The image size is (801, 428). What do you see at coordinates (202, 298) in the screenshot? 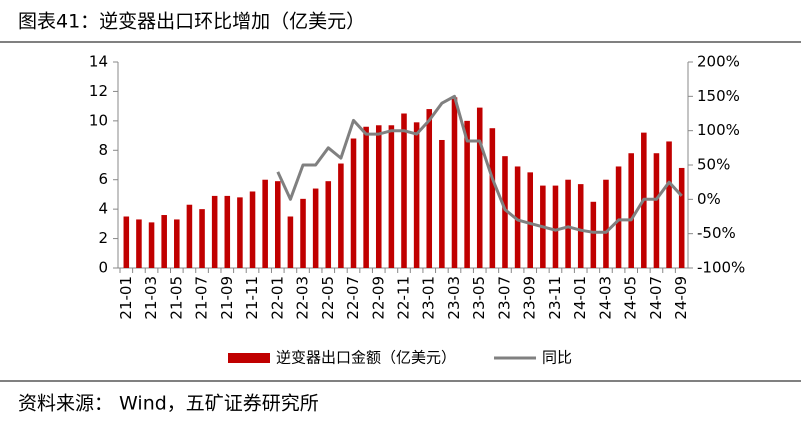
I see `x-tick-label: 21-07` at bounding box center [202, 298].